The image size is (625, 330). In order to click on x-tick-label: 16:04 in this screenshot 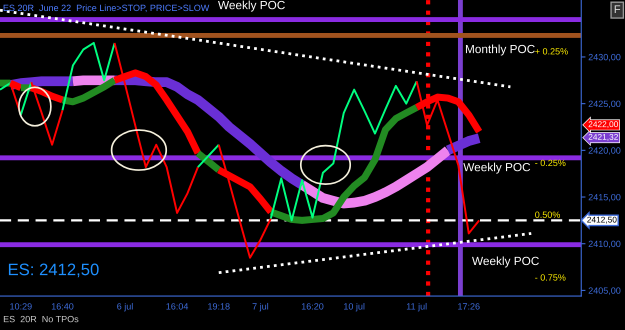, I will do `click(177, 306)`.